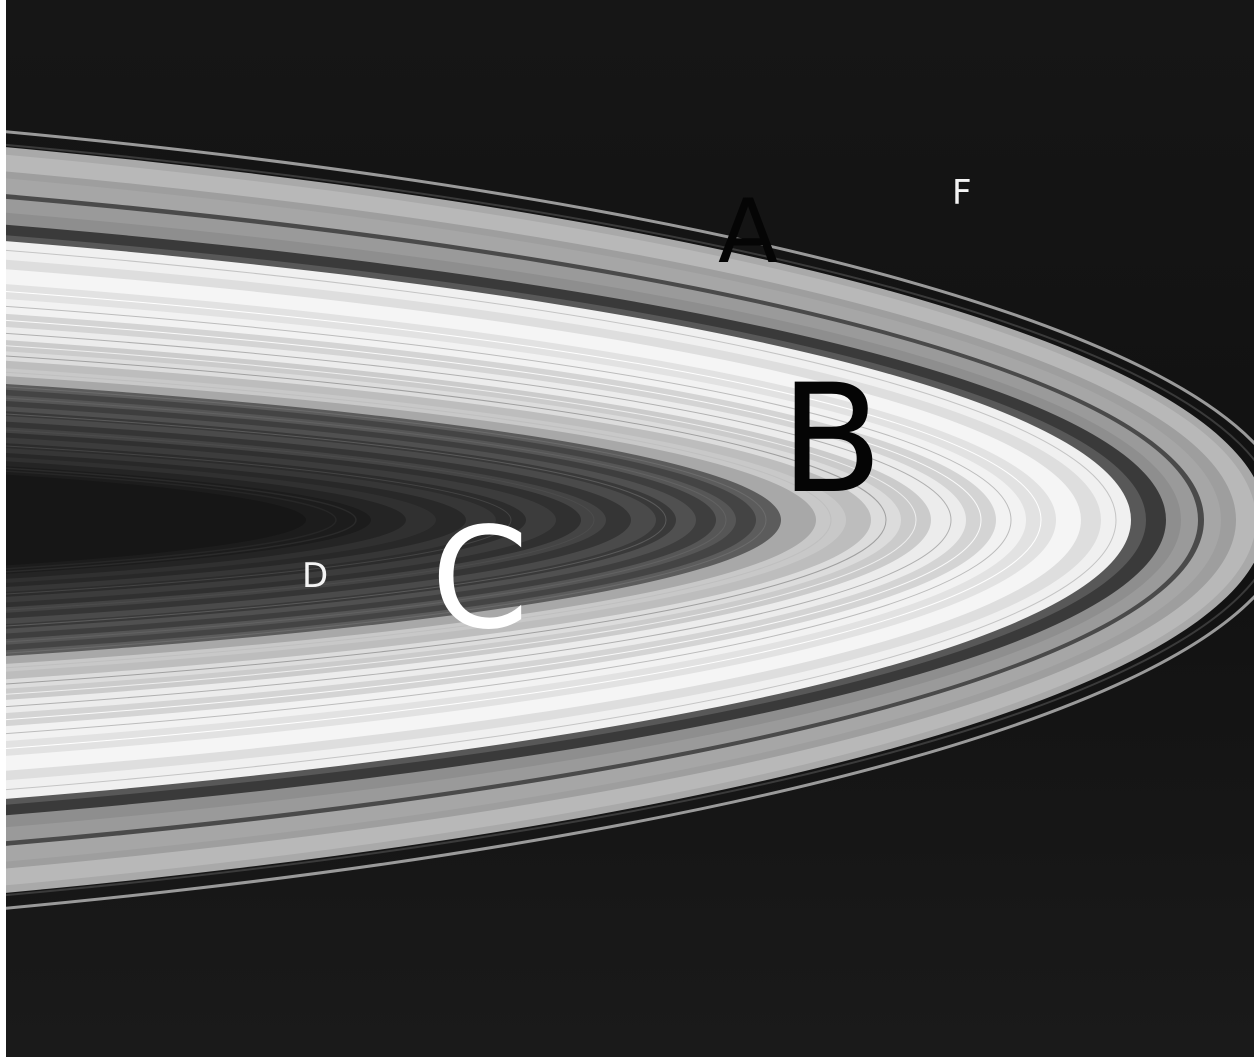 Image resolution: width=1254 pixels, height=1057 pixels. I want to click on label-c: C, so click(480, 579).